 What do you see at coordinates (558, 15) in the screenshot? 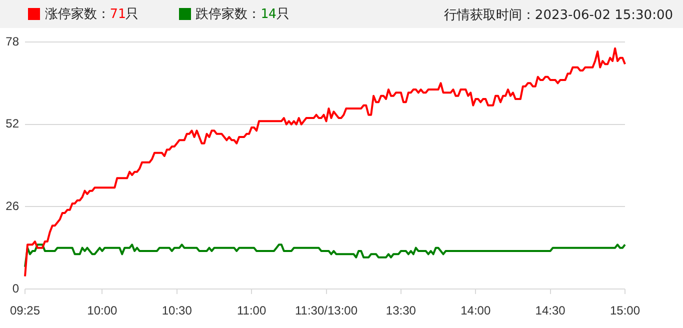
I see `text: 行情获取时间：2023-06-02 15:30:00` at bounding box center [558, 15].